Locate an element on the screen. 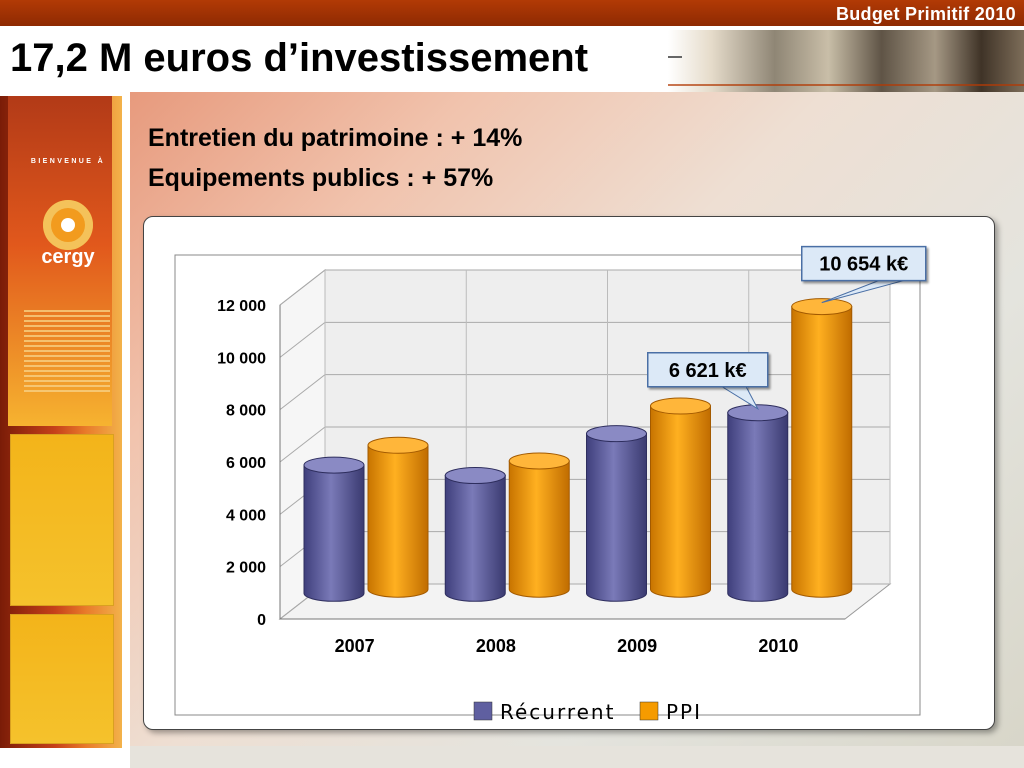 The height and width of the screenshot is (768, 1024). bar-ppi-2007 is located at coordinates (398, 521).